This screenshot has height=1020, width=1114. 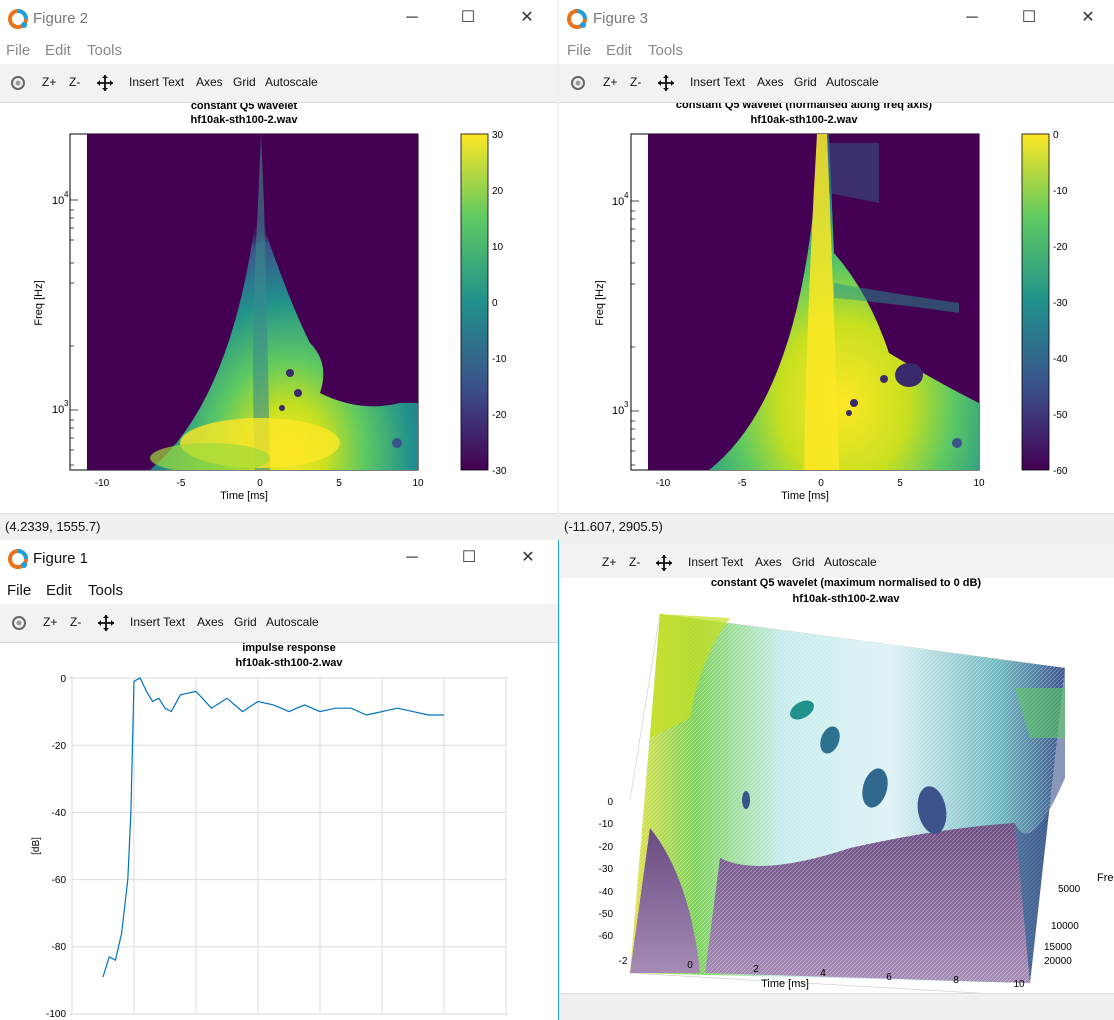 What do you see at coordinates (1060, 191) in the screenshot?
I see `colorbar-tick: -10` at bounding box center [1060, 191].